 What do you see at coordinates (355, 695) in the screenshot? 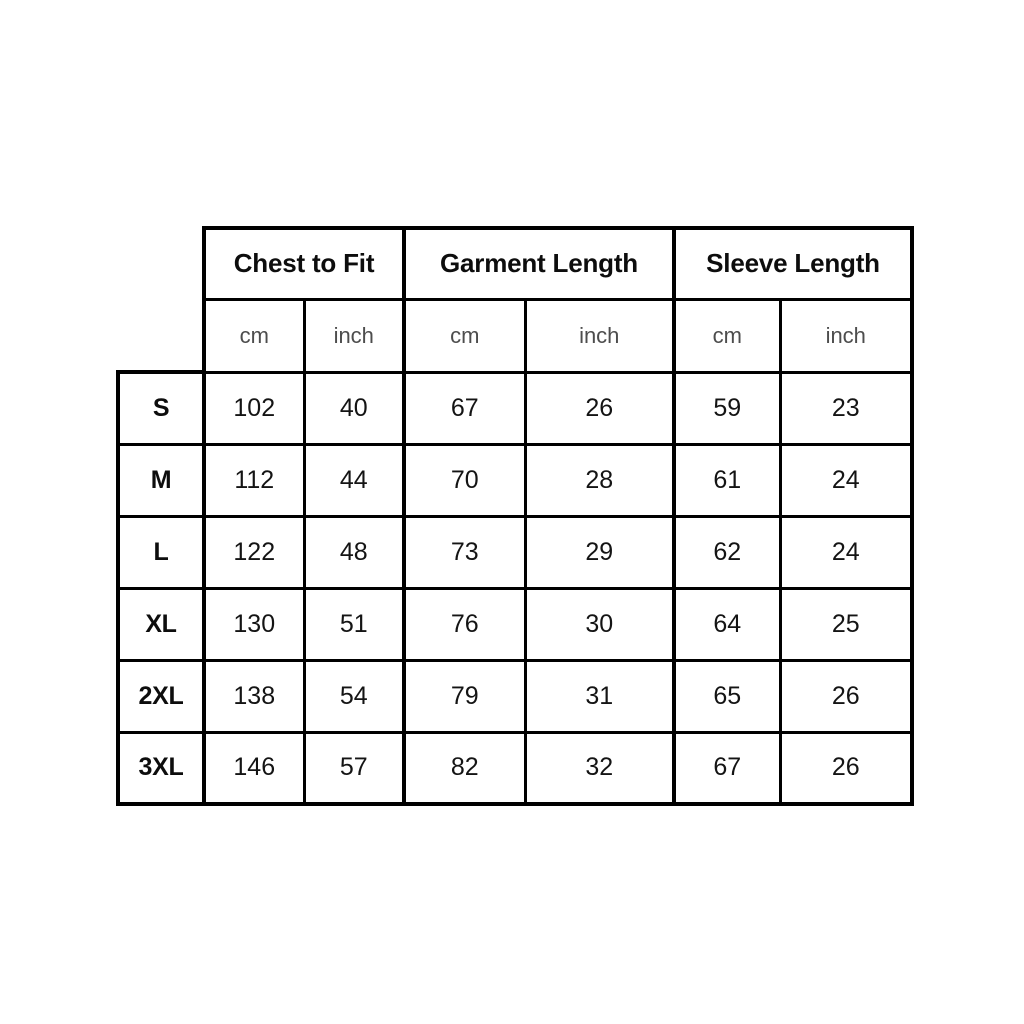
I see `cell-chest-inch: 54` at bounding box center [355, 695].